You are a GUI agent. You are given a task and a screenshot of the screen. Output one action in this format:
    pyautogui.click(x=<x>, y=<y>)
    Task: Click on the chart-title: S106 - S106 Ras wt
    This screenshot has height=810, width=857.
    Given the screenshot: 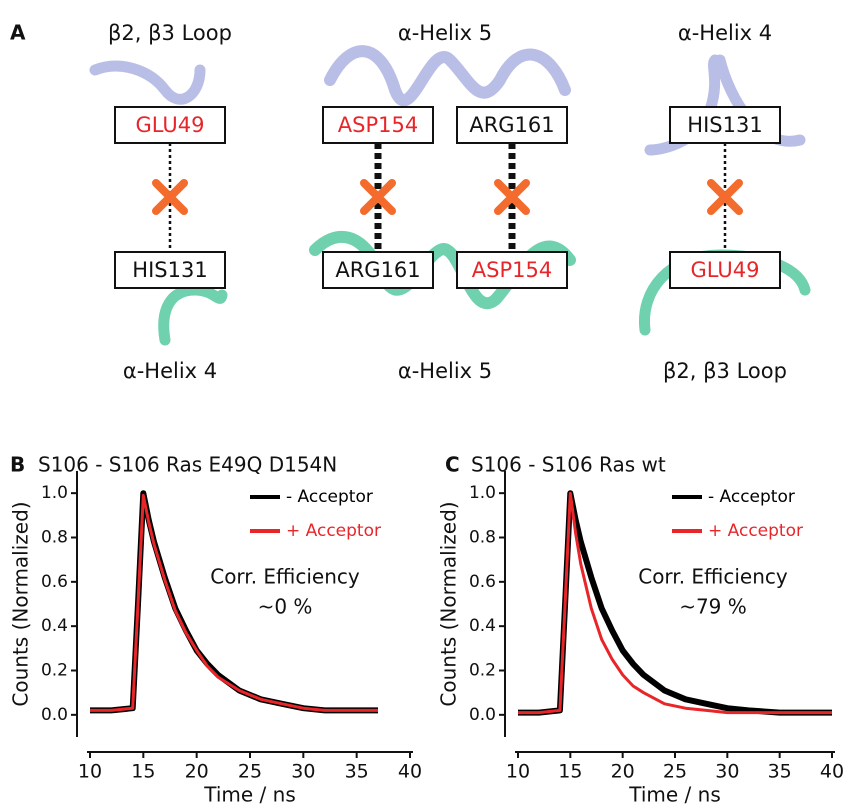 What is the action you would take?
    pyautogui.click(x=568, y=465)
    